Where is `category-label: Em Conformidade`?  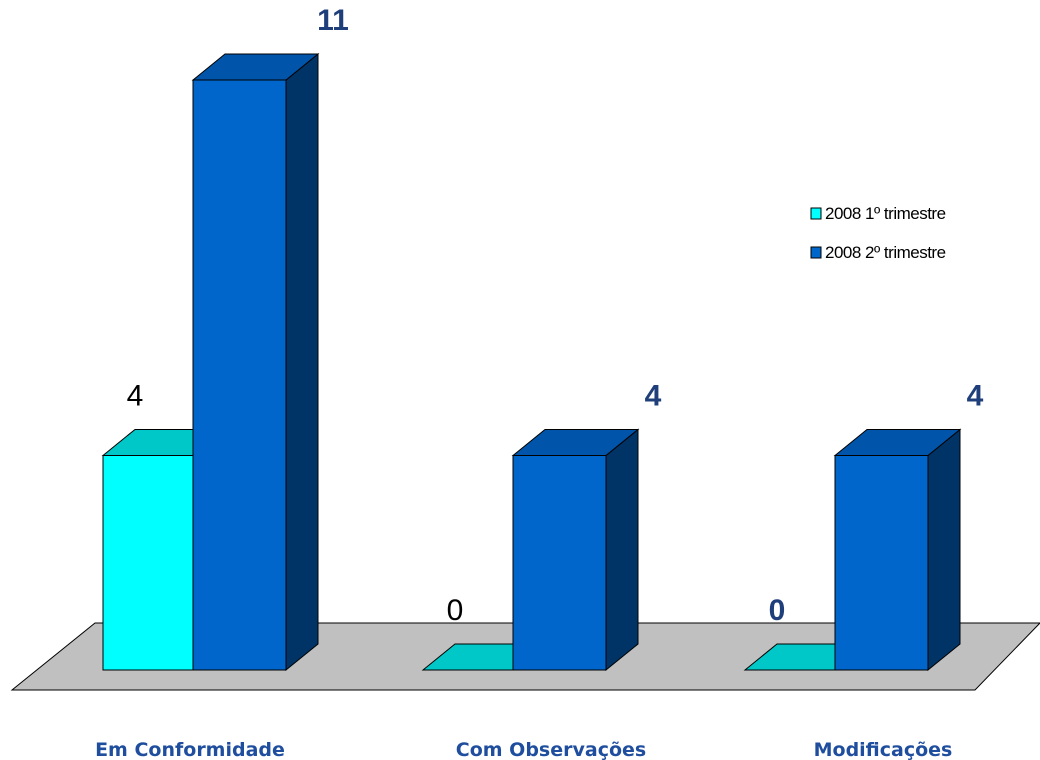
category-label: Em Conformidade is located at coordinates (190, 749).